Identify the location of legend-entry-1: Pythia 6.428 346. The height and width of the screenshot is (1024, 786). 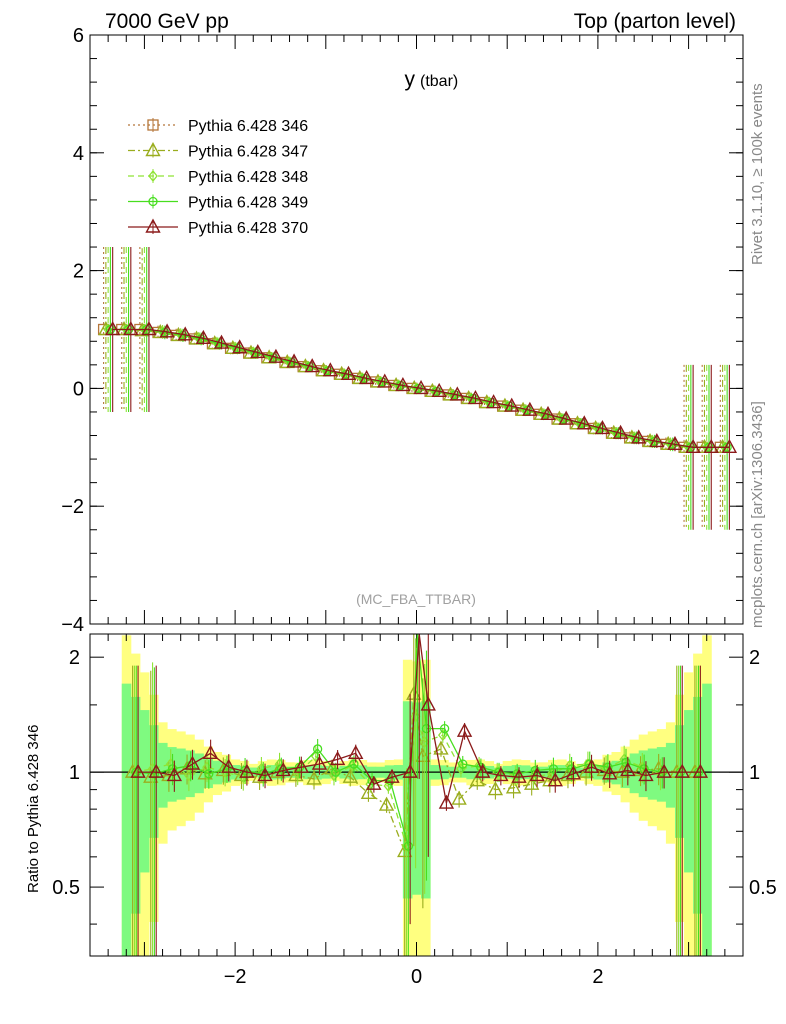
(218, 126).